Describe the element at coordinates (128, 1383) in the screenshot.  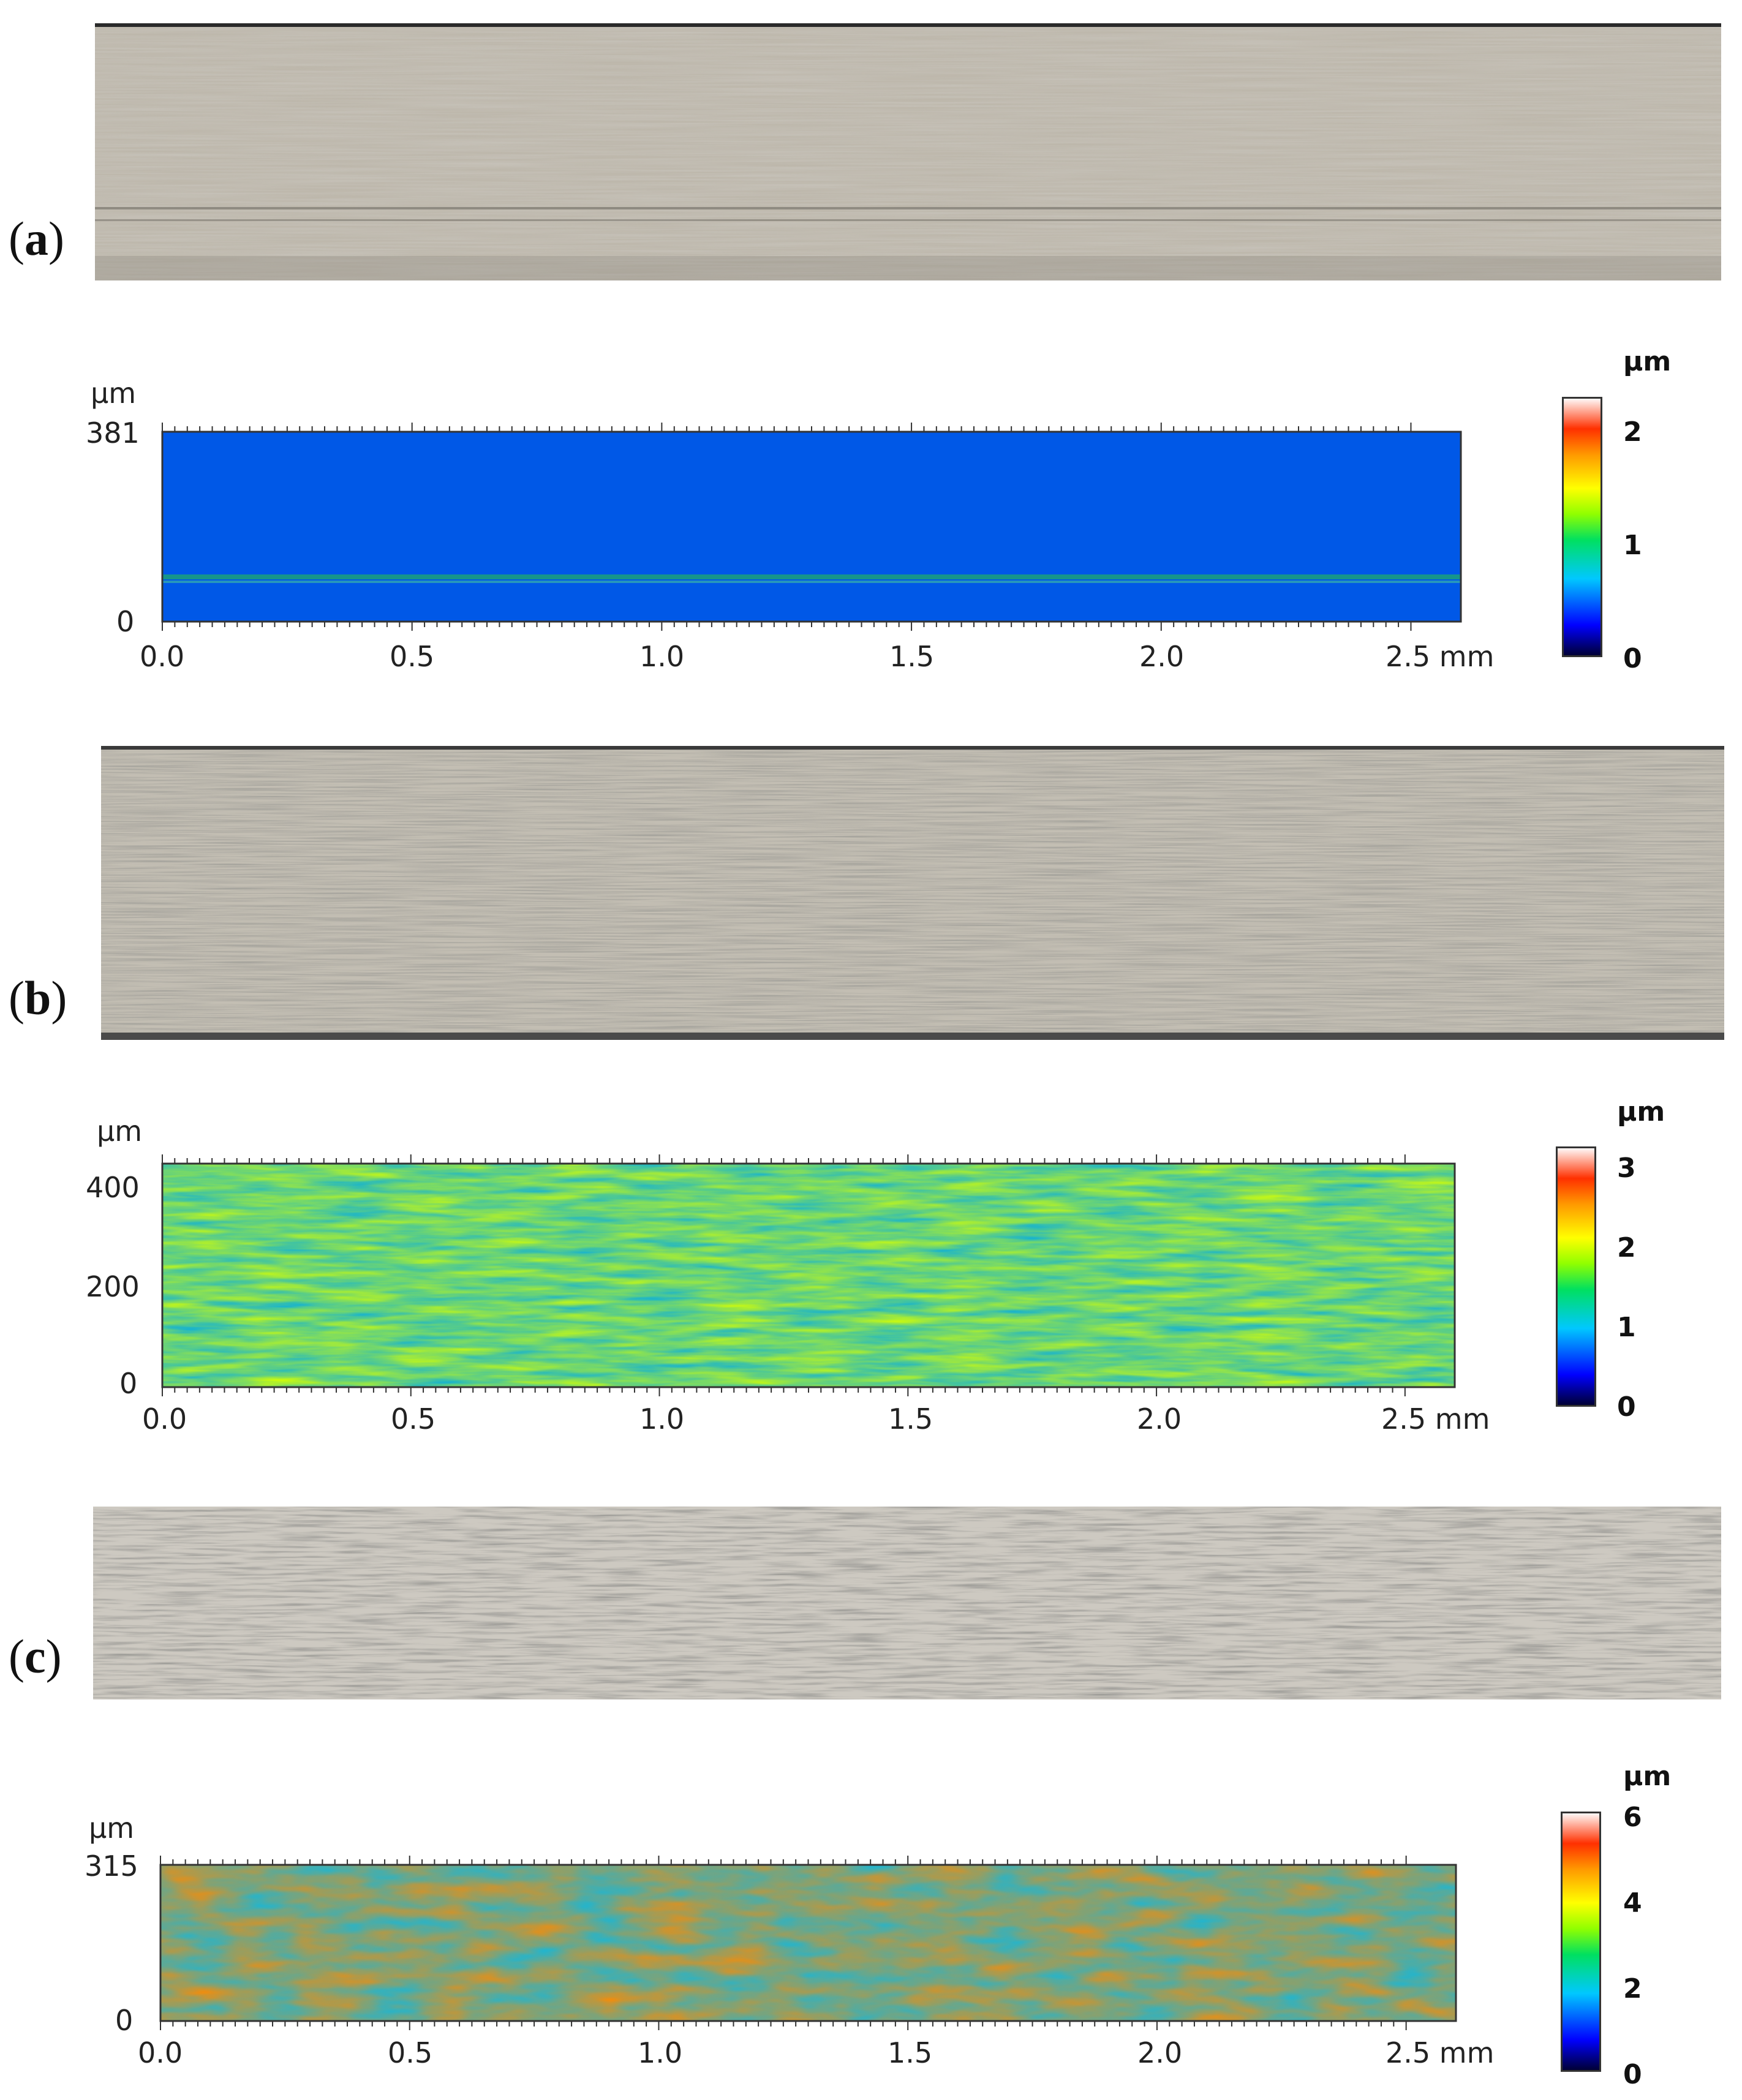
I see `y-tick-b-0: 0` at that location.